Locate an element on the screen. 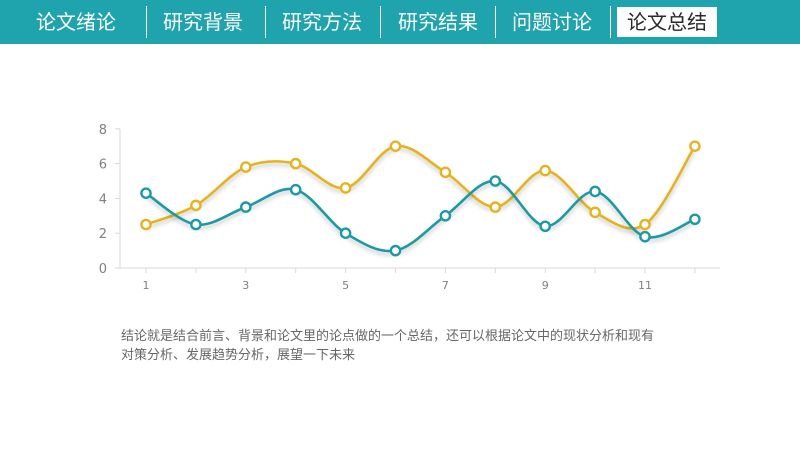 Image resolution: width=800 pixels, height=454 pixels. summary-line-2: 对策分析、发展趋势分析，展望一下未来 is located at coordinates (238, 355).